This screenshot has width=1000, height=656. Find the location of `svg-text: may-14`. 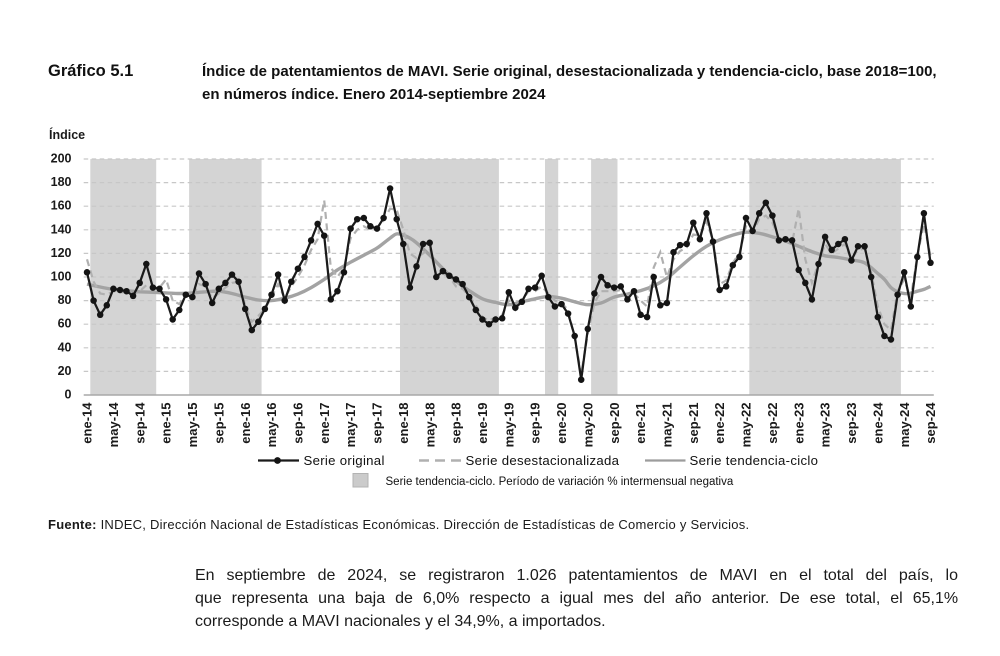

svg-text: may-14 is located at coordinates (113, 425).